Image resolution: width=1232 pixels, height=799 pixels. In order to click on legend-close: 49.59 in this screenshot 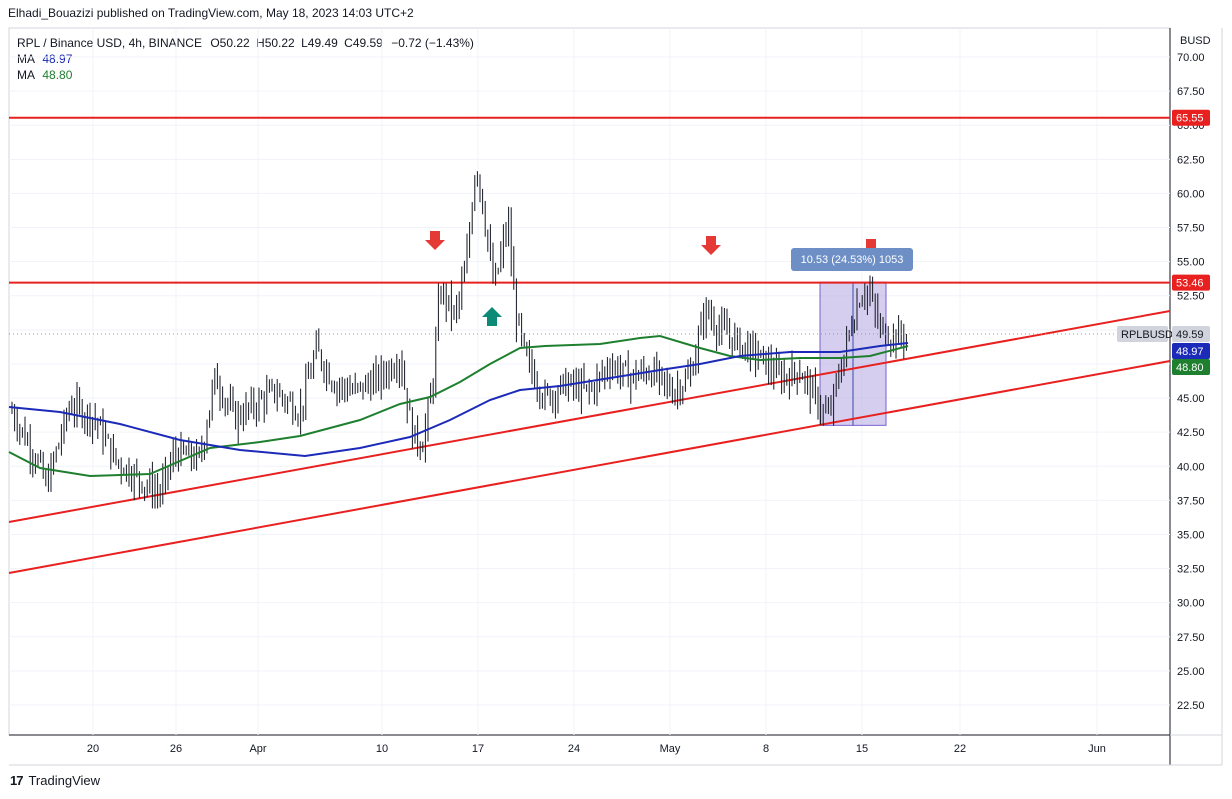, I will do `click(367, 43)`.